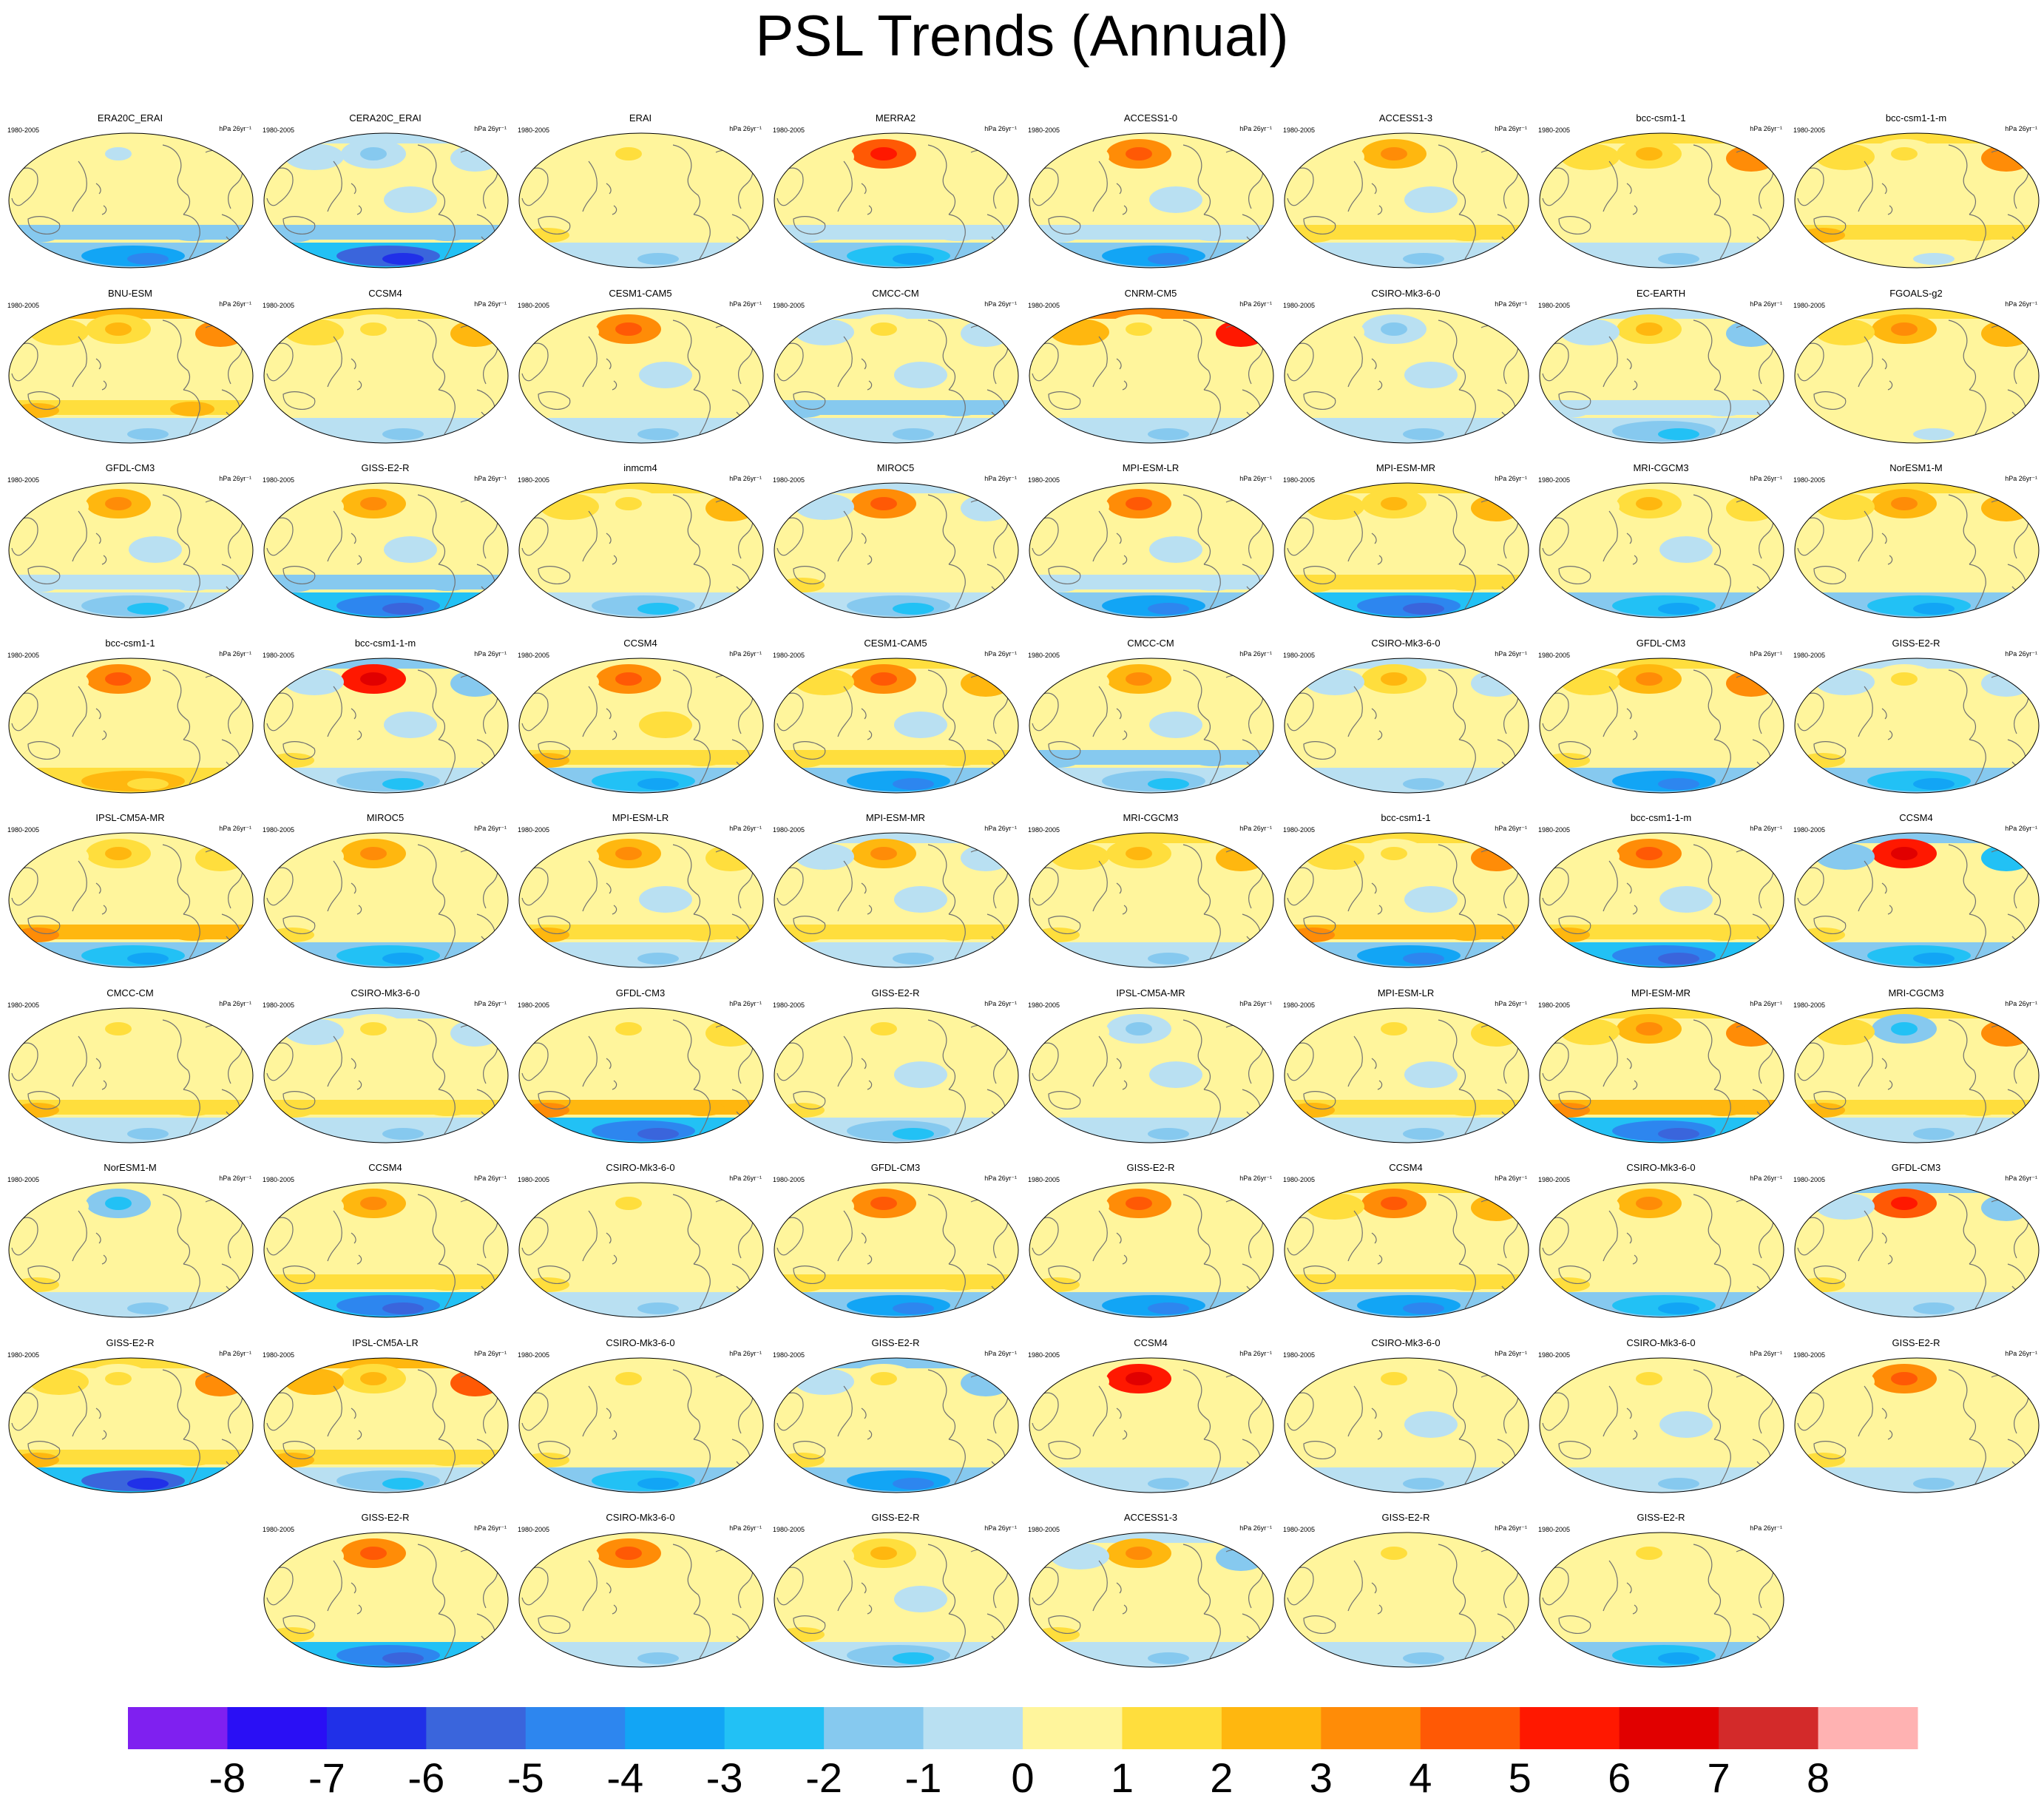  Describe the element at coordinates (385, 1068) in the screenshot. I see `map-panel: CSIRO-Mk3-6-0 1980-2005 hPa 26yr⁻¹` at that location.